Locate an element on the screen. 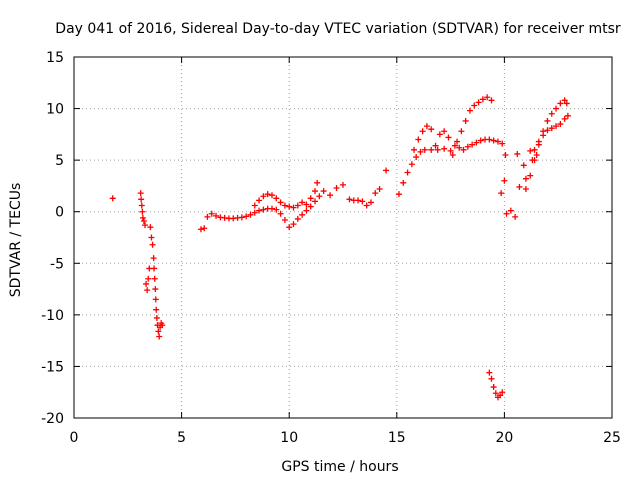 This screenshot has height=480, width=640. series-drop-B is located at coordinates (156, 282).